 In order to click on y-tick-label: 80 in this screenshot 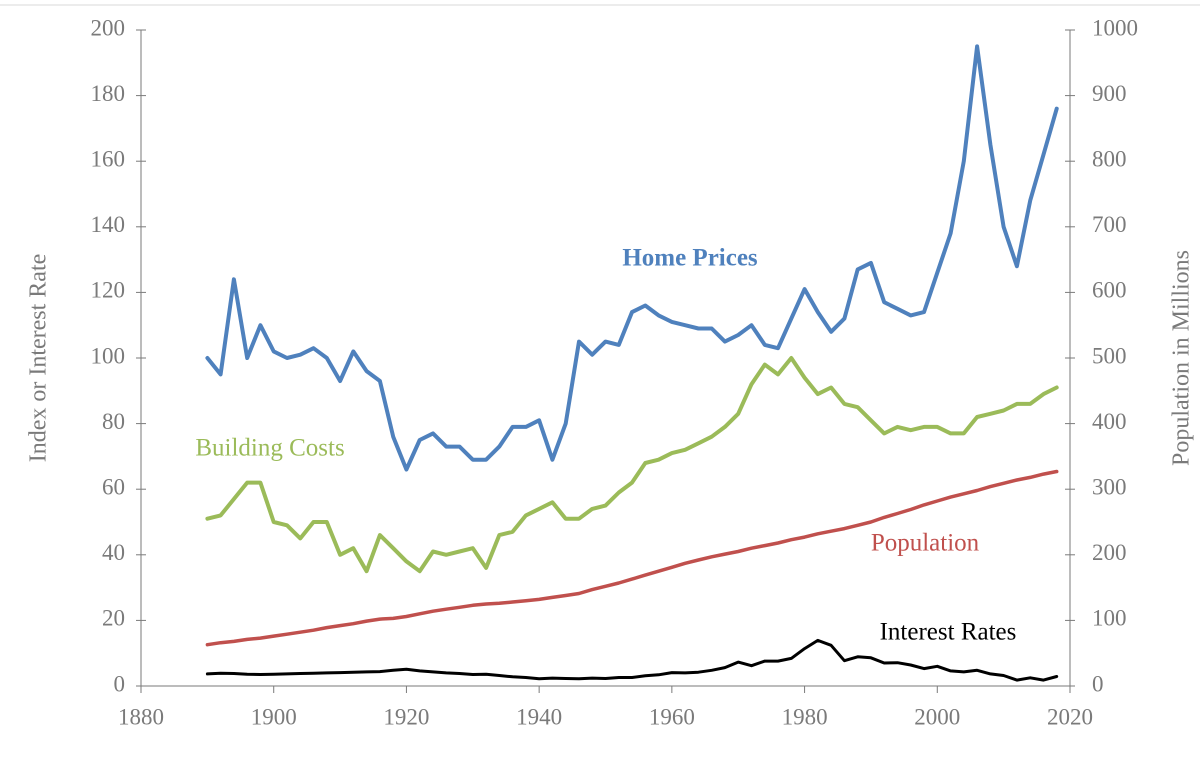, I will do `click(113, 421)`.